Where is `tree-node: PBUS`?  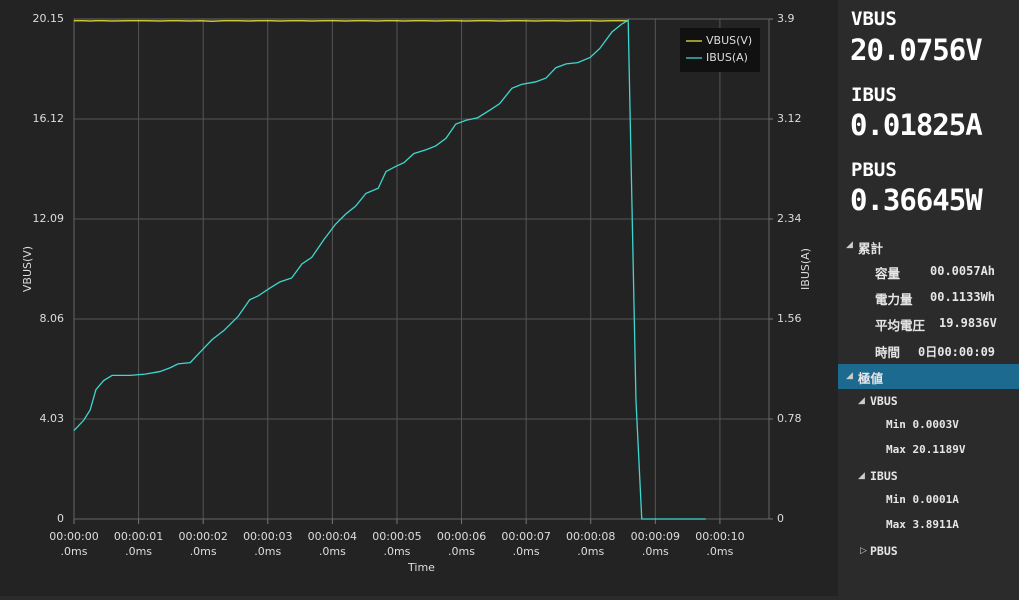
tree-node: PBUS is located at coordinates (884, 551).